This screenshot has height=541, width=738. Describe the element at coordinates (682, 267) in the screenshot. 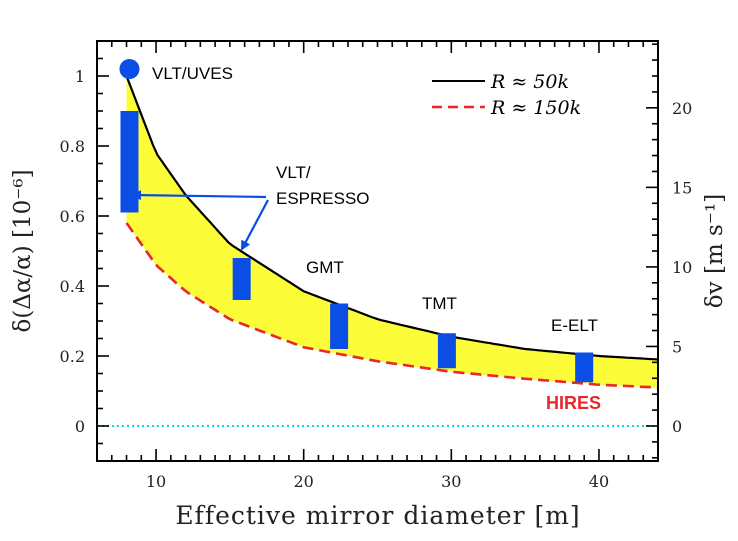

I see `y2-tick-label: 10` at that location.